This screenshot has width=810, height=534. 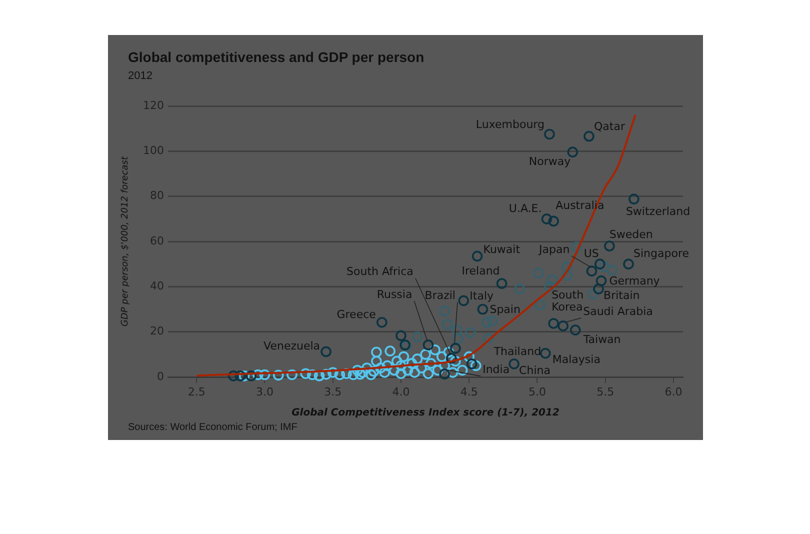 I want to click on annotation: Venezuela, so click(x=292, y=346).